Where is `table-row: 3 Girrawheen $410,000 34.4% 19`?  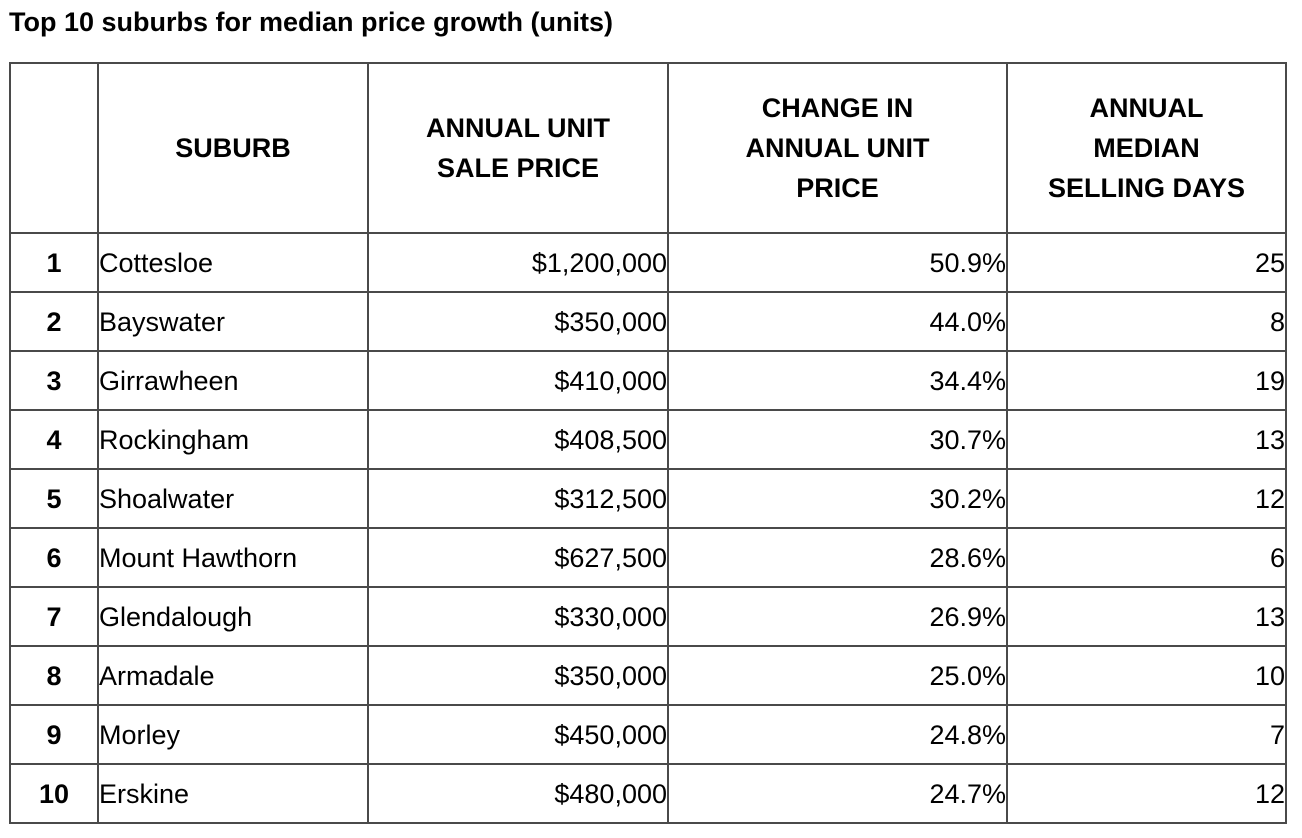
table-row: 3 Girrawheen $410,000 34.4% 19 is located at coordinates (648, 380).